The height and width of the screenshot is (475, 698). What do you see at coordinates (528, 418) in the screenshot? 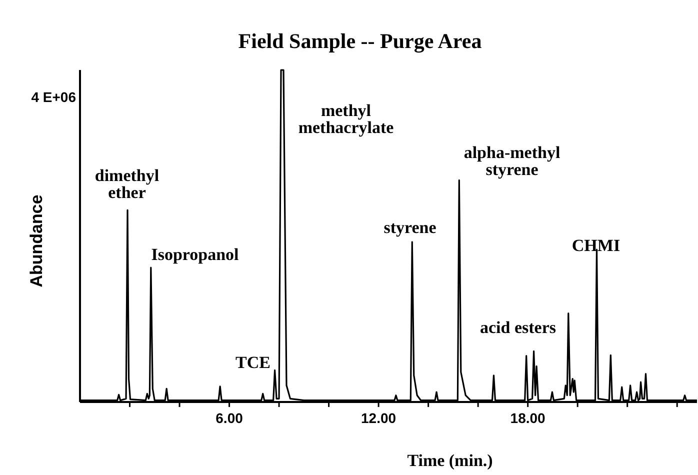
I see `x-tick-label: 18.00` at bounding box center [528, 418].